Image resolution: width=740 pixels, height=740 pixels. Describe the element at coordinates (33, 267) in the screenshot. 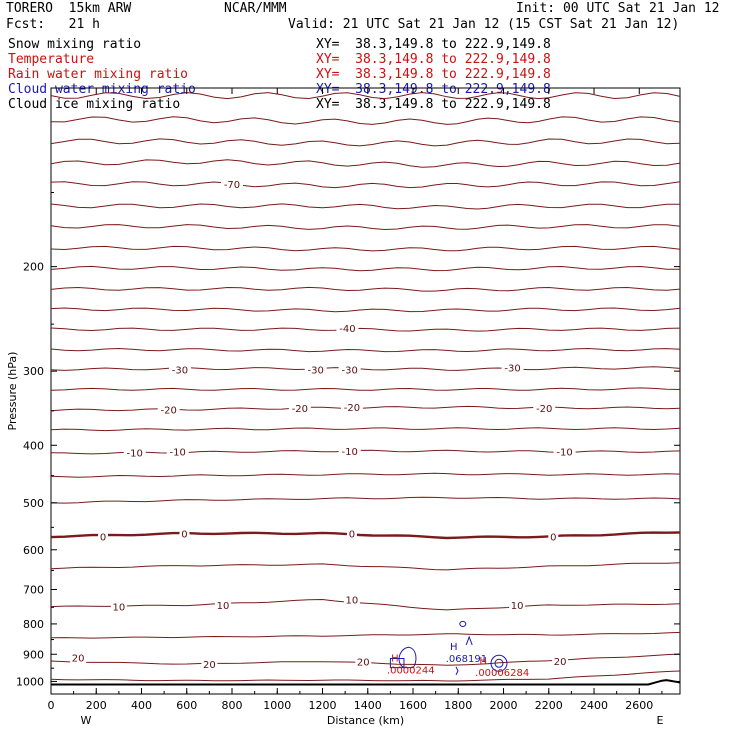

I see `y-tick-label: 200` at that location.